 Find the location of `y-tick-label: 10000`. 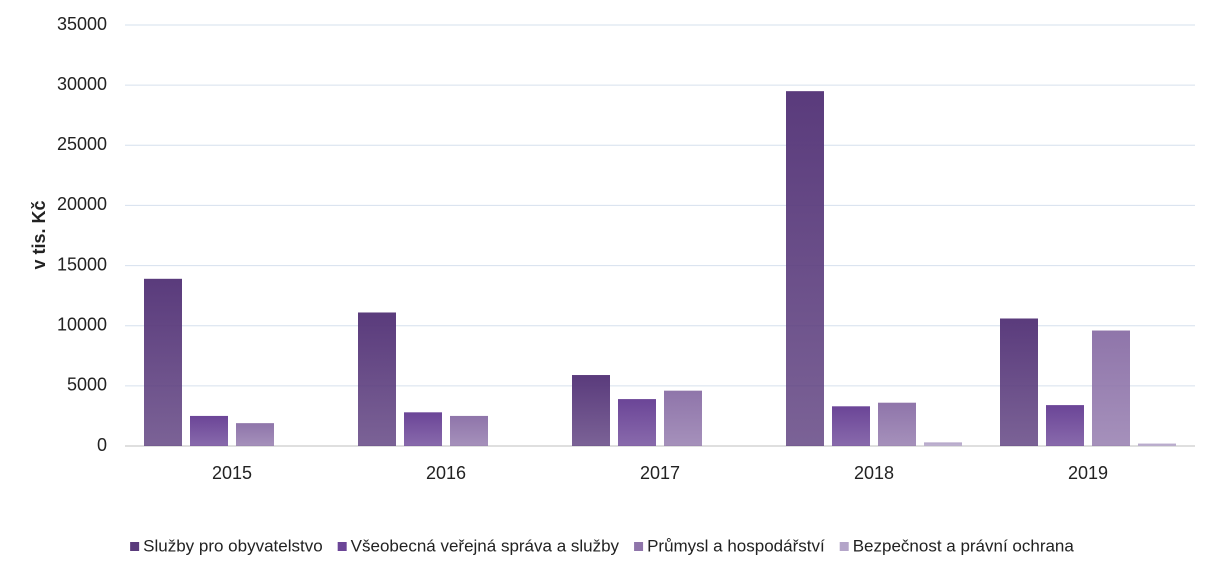

y-tick-label: 10000 is located at coordinates (82, 324).